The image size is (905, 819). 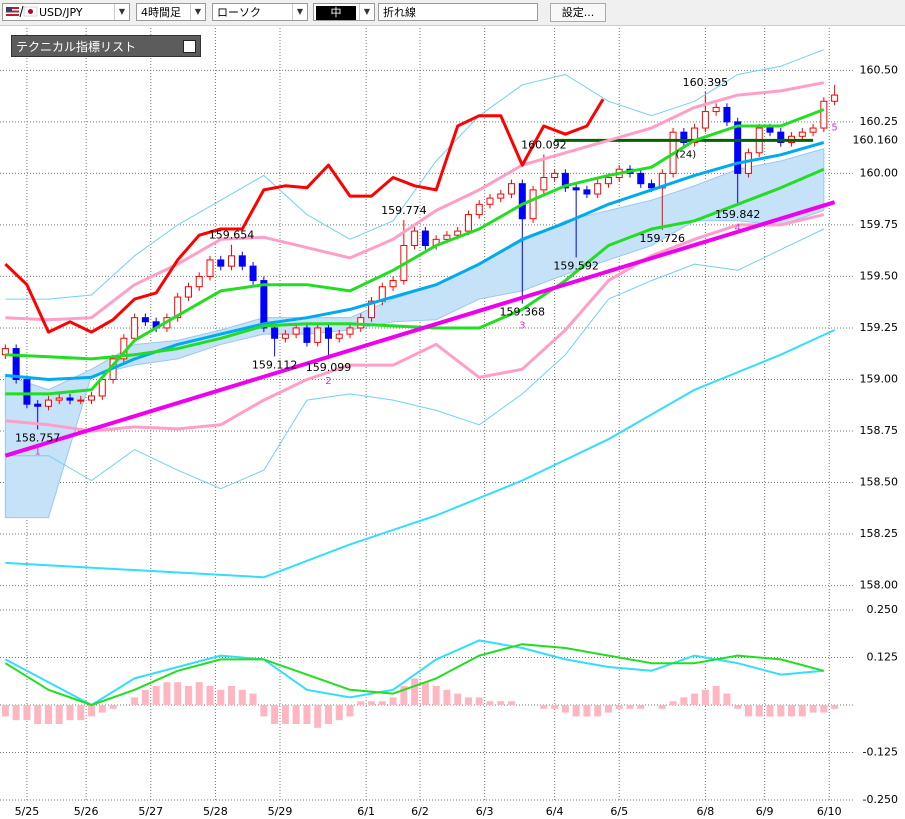 What do you see at coordinates (883, 657) in the screenshot?
I see `y-tick-label: 0.125` at bounding box center [883, 657].